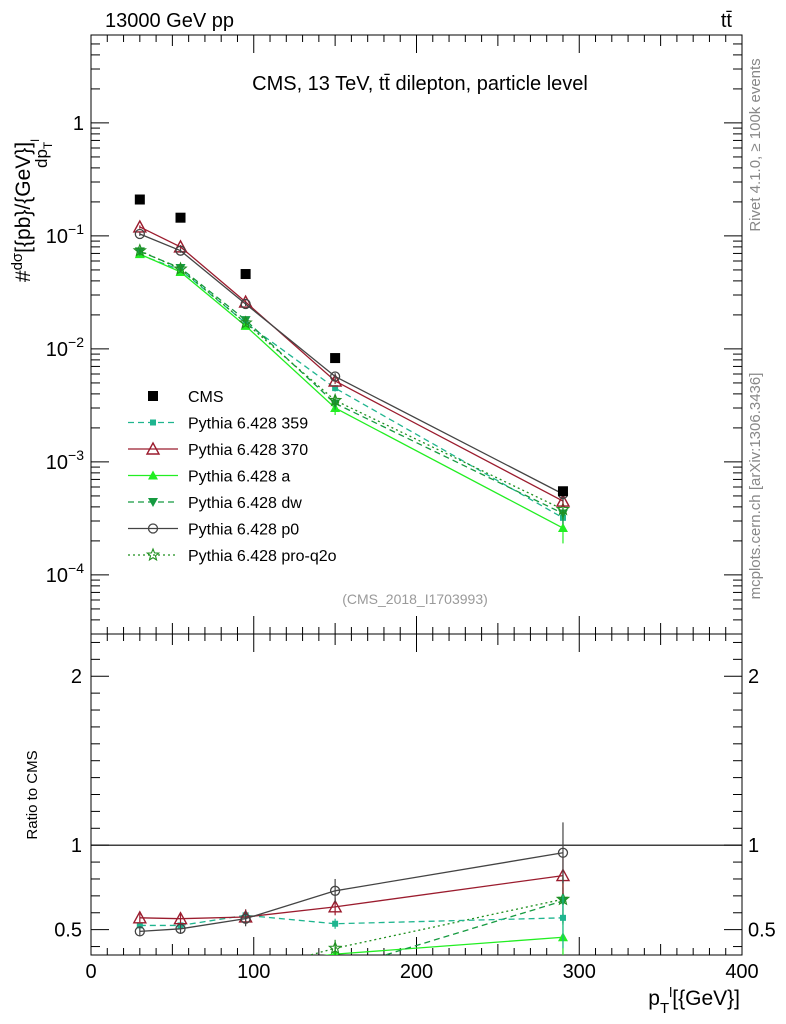  I want to click on main-y-tick-label: 10⁻⁴, so click(65, 573).